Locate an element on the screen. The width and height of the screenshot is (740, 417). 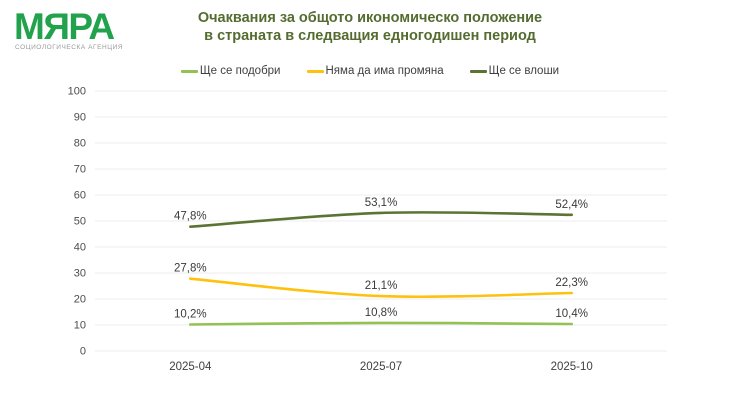
y-axis-tick-label: 80 is located at coordinates (80, 144).